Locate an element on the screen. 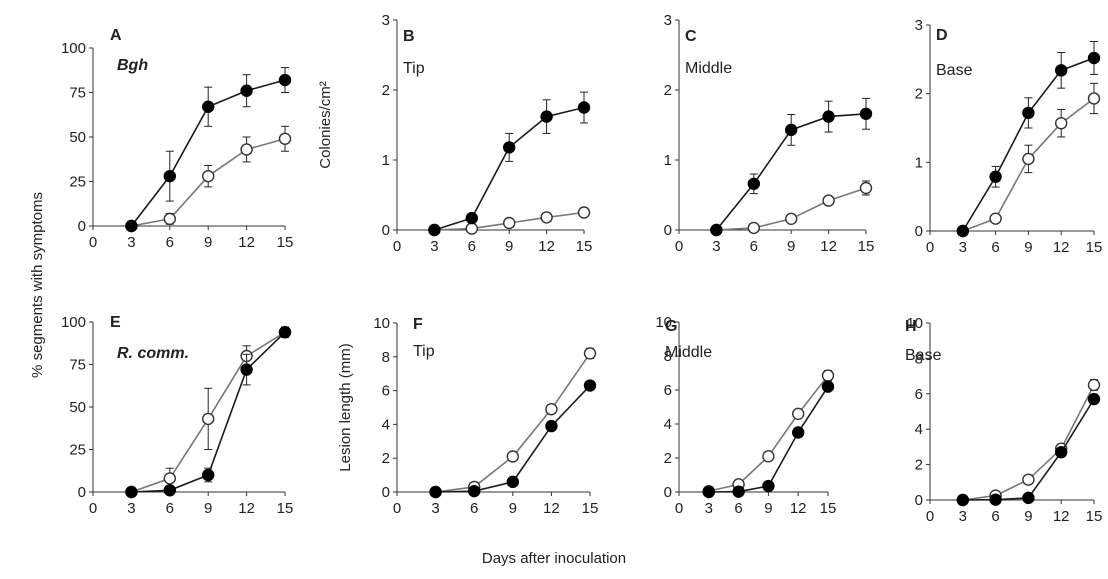 Image resolution: width=1108 pixels, height=579 pixels. y-tick-label: 1 is located at coordinates (386, 160).